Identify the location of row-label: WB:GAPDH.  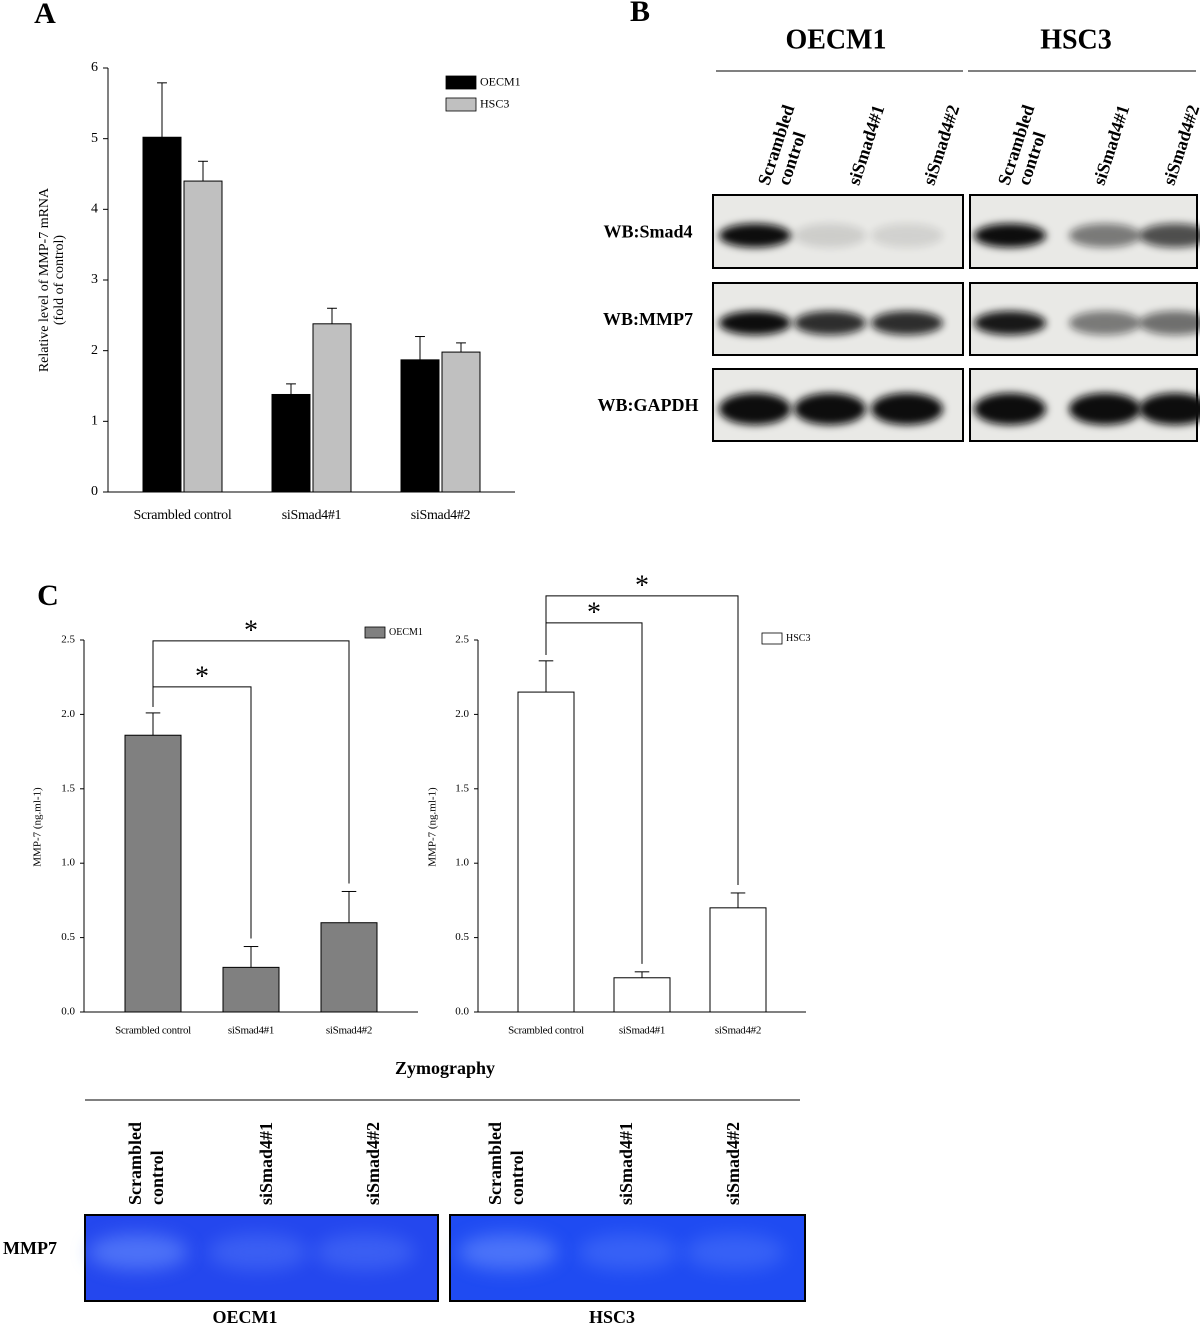
(648, 405).